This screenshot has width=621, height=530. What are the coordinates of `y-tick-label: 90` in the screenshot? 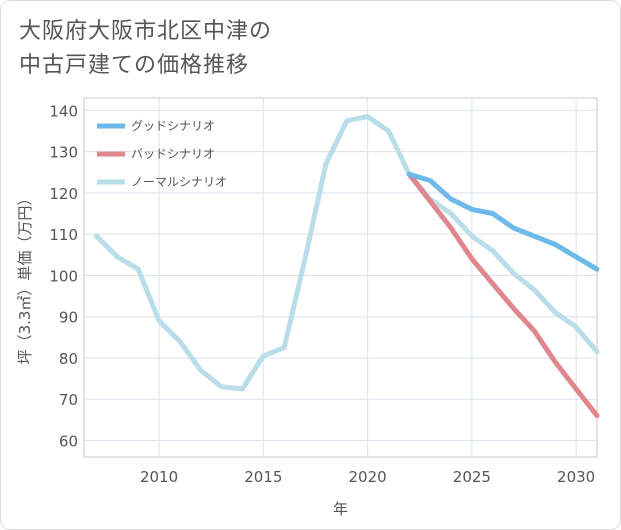 It's located at (68, 318).